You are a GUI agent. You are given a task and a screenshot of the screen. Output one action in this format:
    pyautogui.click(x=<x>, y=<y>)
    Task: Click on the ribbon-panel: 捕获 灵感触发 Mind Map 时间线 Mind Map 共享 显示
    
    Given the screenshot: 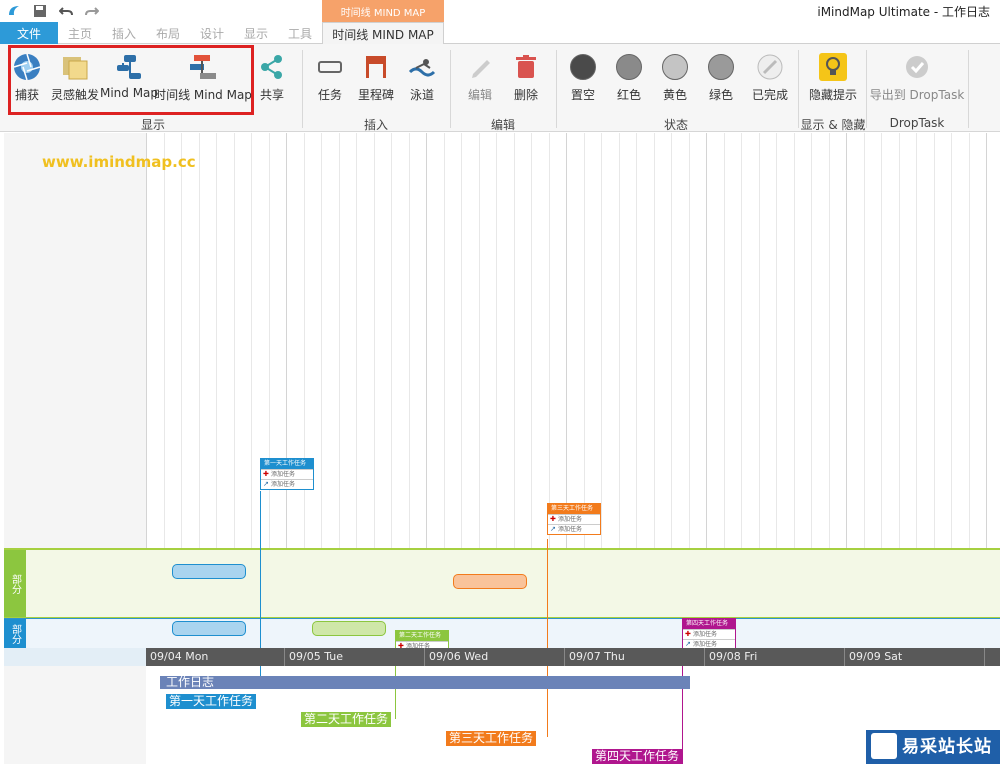 What is the action you would take?
    pyautogui.click(x=500, y=88)
    